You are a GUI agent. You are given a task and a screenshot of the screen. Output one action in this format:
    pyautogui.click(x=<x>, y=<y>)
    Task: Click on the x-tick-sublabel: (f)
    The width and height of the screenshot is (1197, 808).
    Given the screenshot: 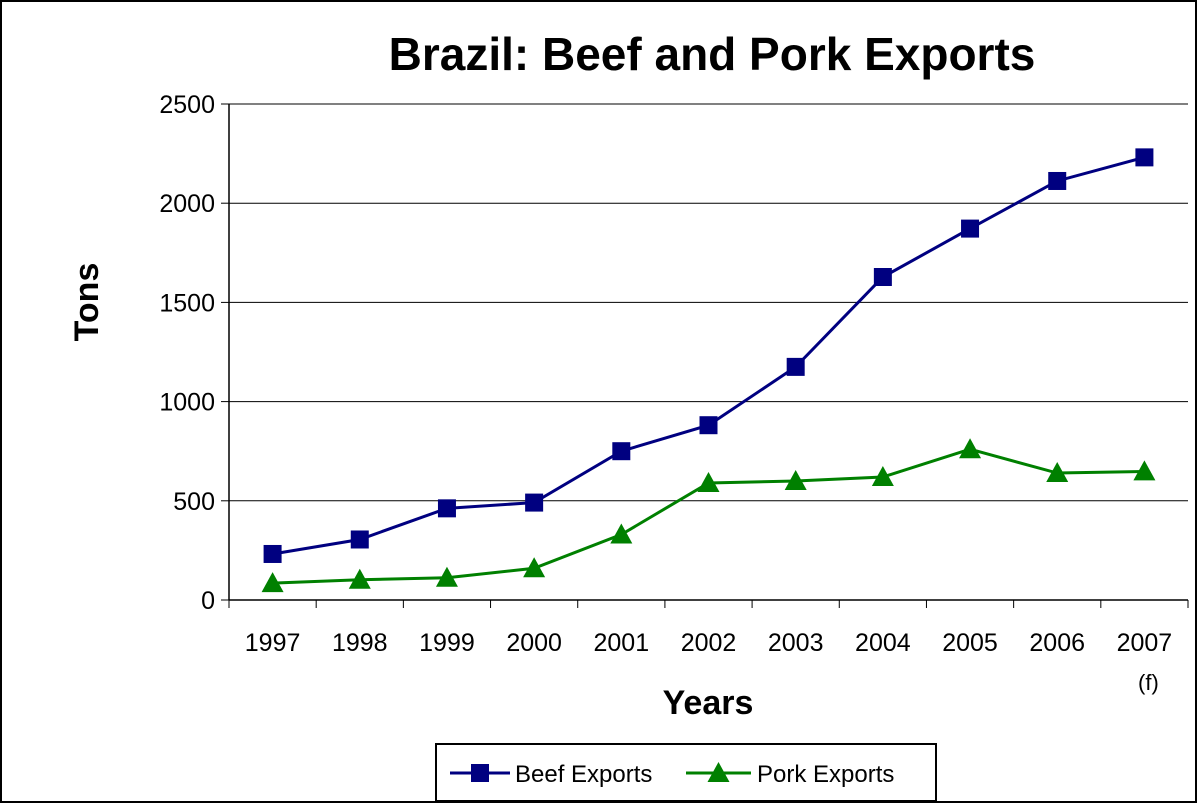 What is the action you would take?
    pyautogui.click(x=1148, y=682)
    